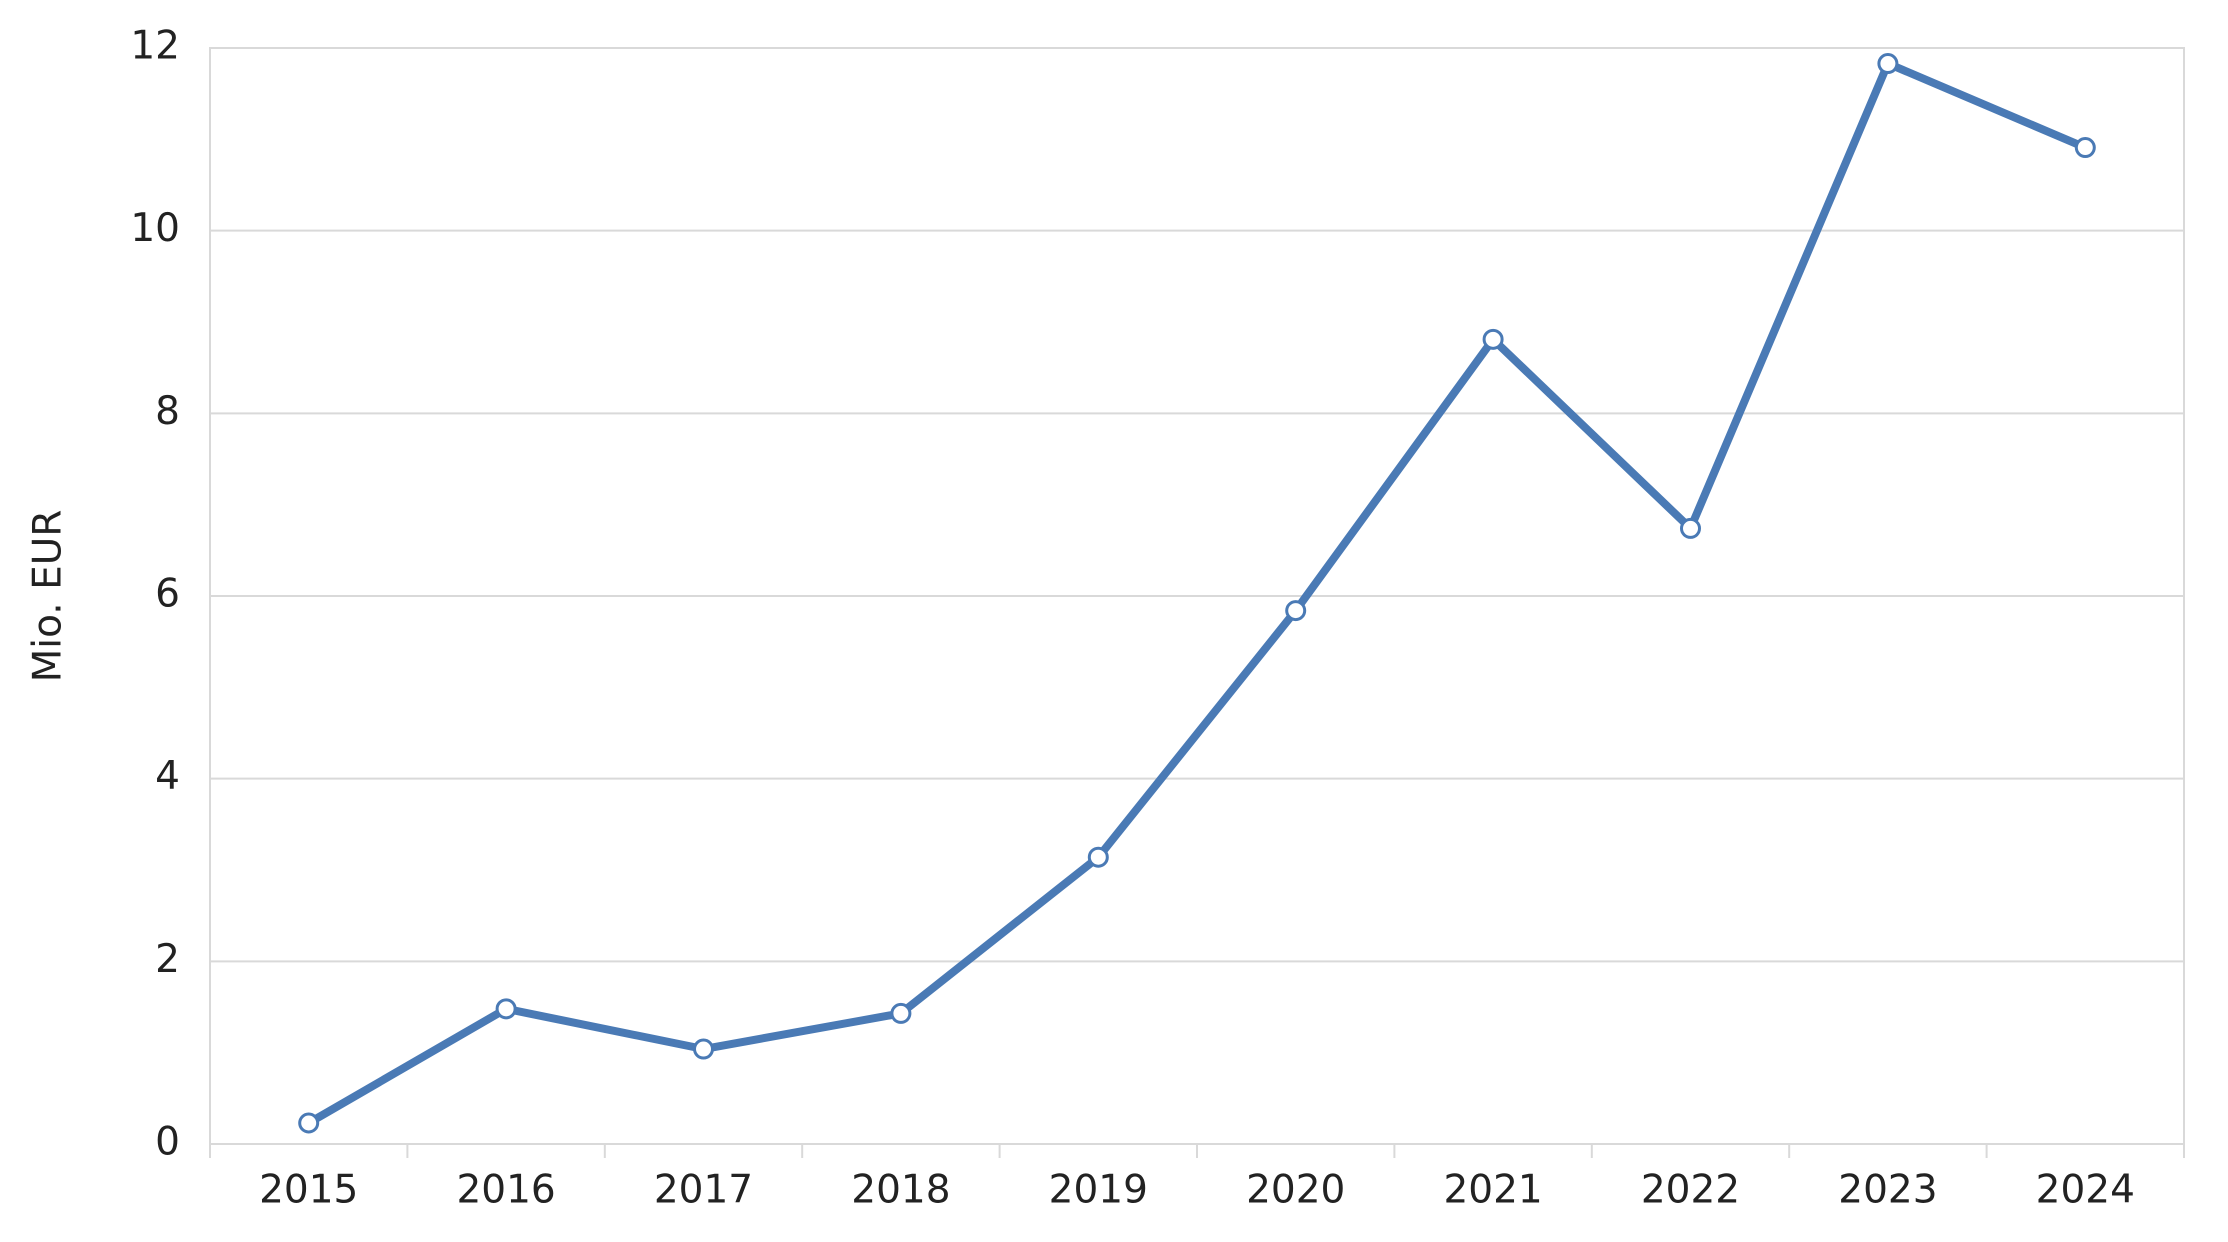 The width and height of the screenshot is (2228, 1242). I want to click on x-tick-label: 2022, so click(1690, 1190).